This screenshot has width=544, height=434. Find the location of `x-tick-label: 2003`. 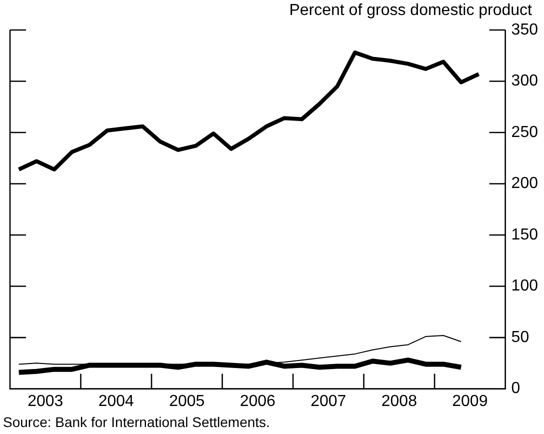

x-tick-label: 2003 is located at coordinates (46, 401).